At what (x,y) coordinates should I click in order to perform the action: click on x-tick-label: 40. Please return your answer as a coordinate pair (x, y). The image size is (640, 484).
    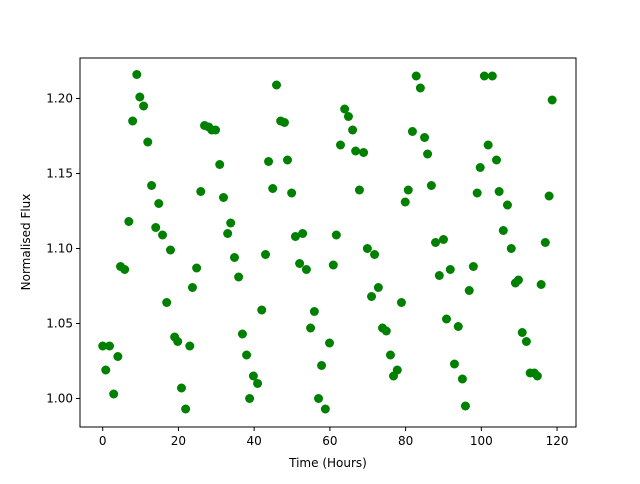
    Looking at the image, I should click on (254, 441).